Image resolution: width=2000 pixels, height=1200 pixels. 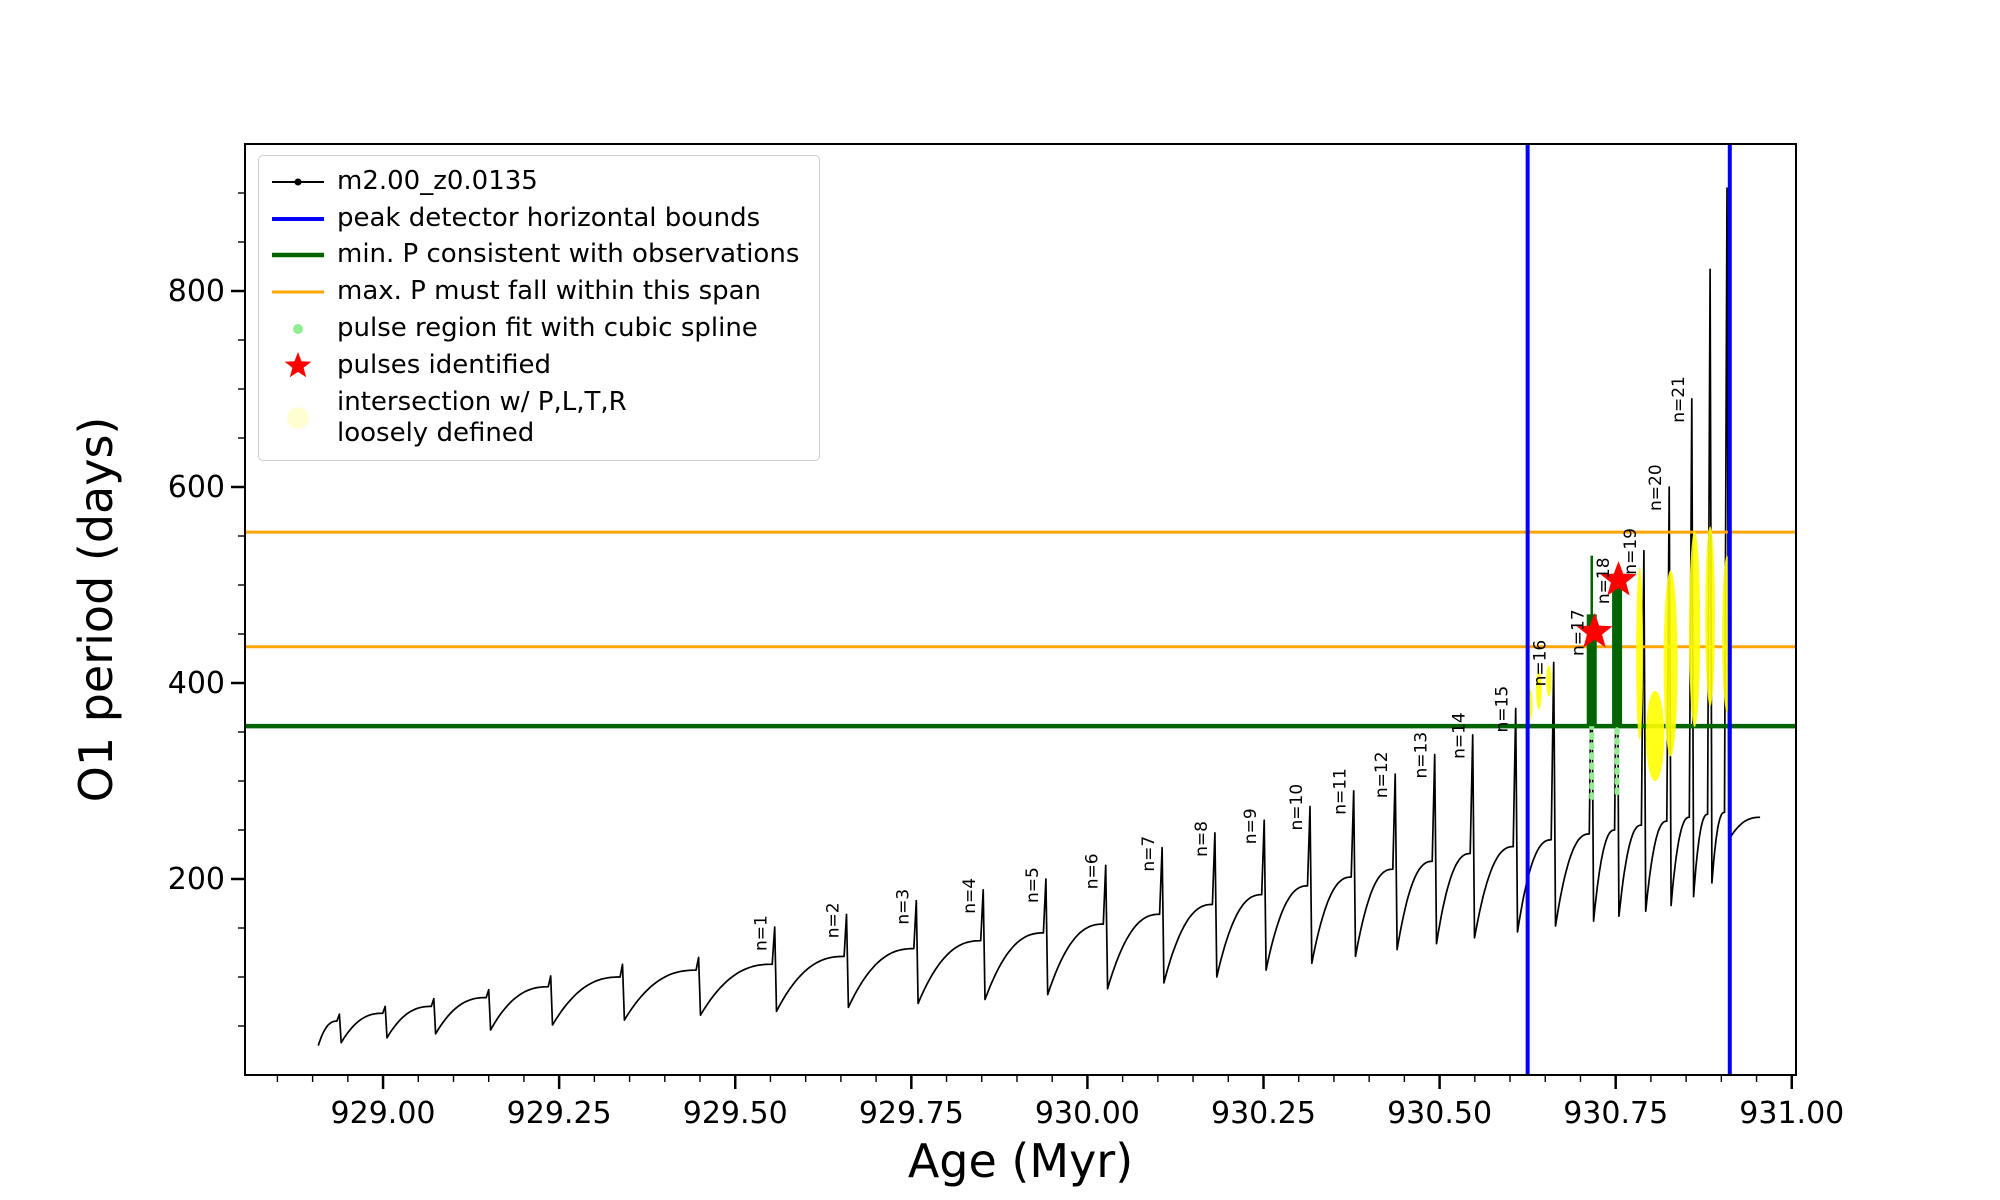 I want to click on series-line-dot-icon, so click(x=298, y=182).